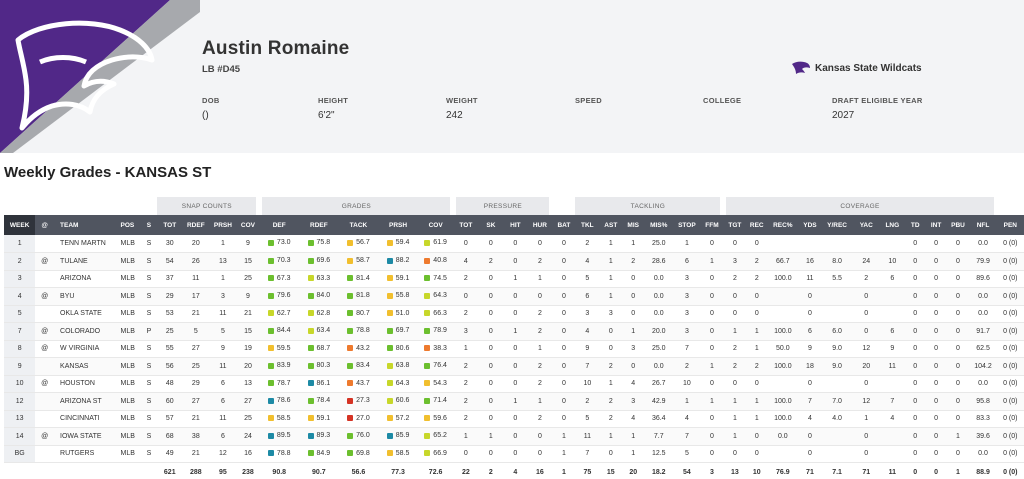 The width and height of the screenshot is (1024, 479). What do you see at coordinates (877, 100) in the screenshot?
I see `draft-year-label: DRAFT ELIGIBLE YEAR` at bounding box center [877, 100].